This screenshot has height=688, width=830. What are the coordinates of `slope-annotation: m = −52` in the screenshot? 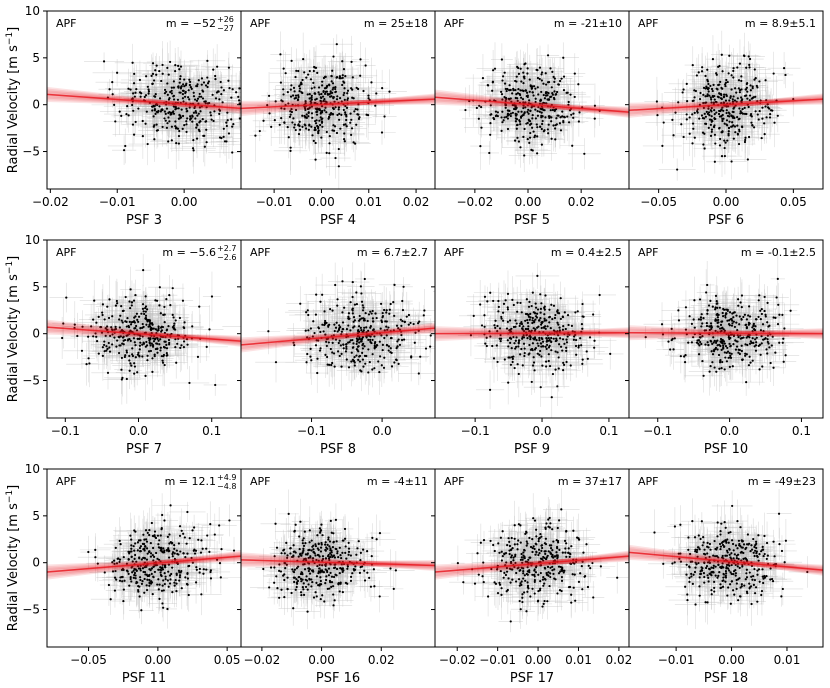 It's located at (191, 23).